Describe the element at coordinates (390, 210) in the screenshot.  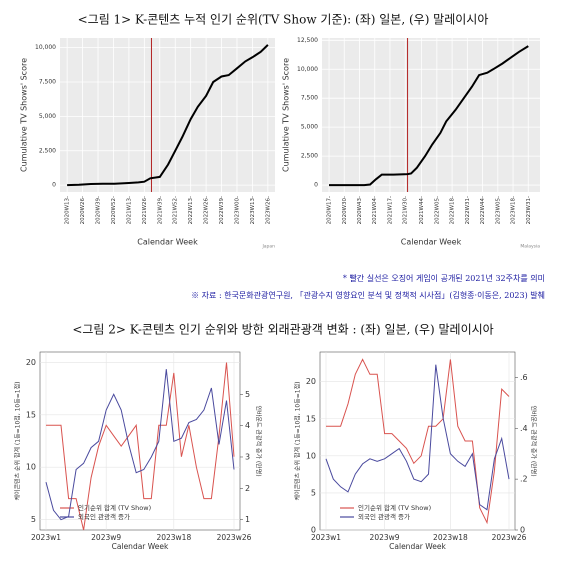
I see `x-tick-label: 2021W17-` at that location.